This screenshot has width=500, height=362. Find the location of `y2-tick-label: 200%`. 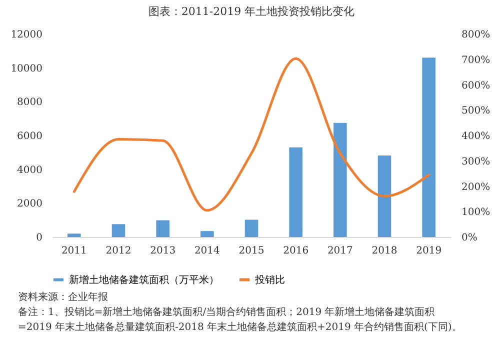

y2-tick-label: 200% is located at coordinates (476, 187).